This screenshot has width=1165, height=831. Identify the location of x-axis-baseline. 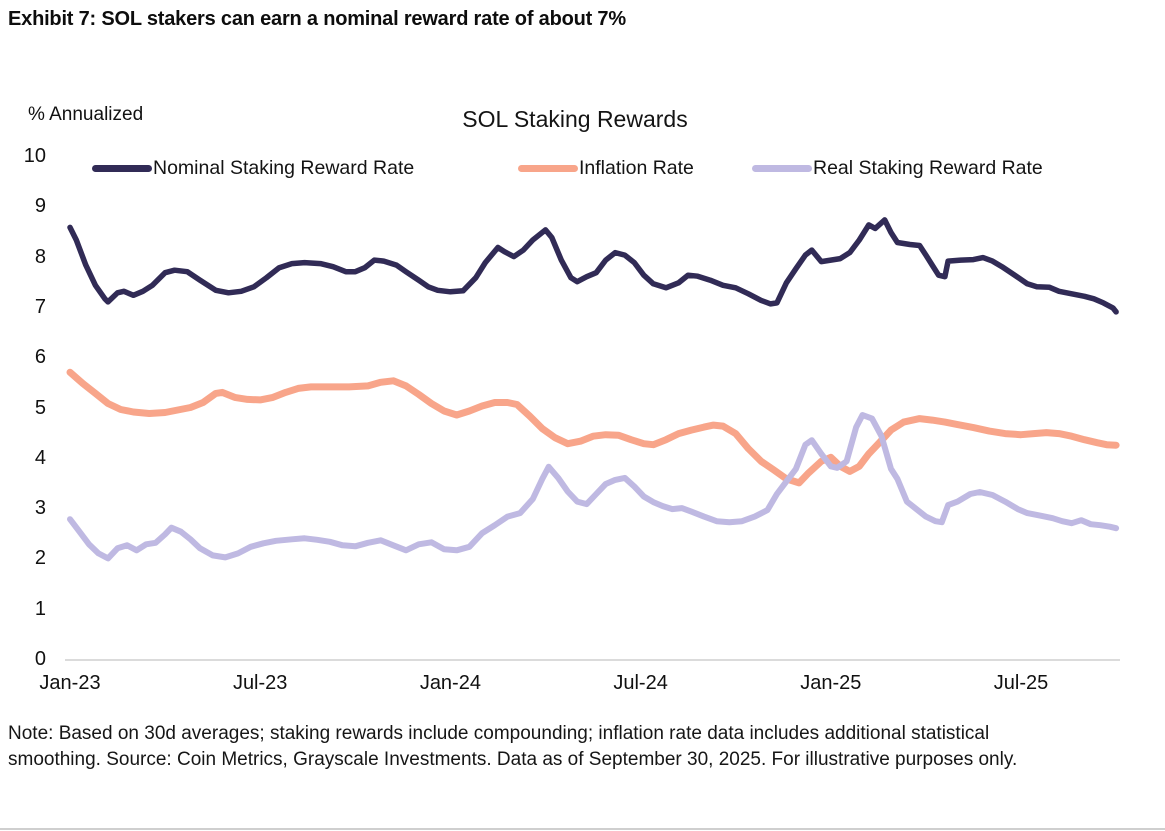
(592, 660).